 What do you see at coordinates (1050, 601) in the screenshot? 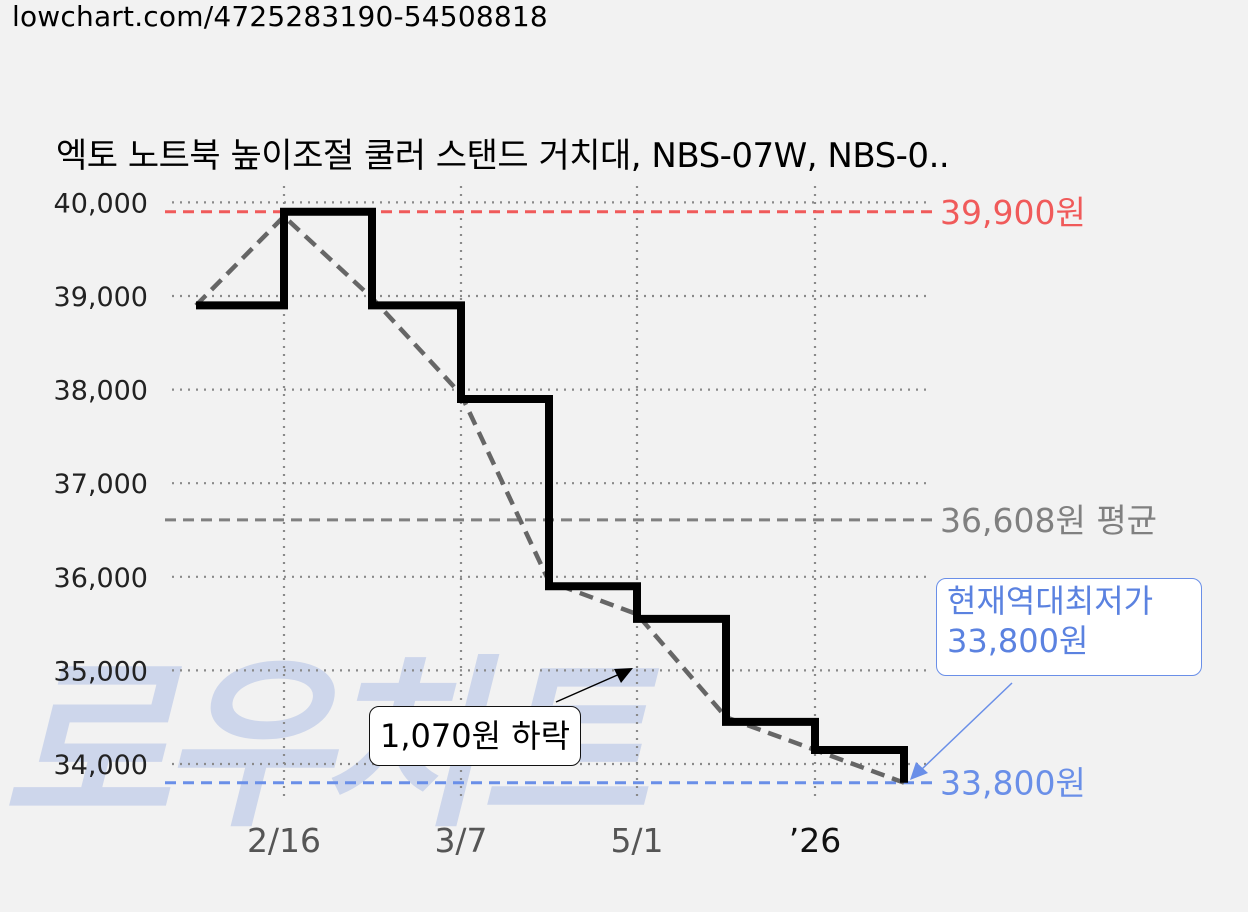
I see `all-time-low-title: 현재역대최저가` at bounding box center [1050, 601].